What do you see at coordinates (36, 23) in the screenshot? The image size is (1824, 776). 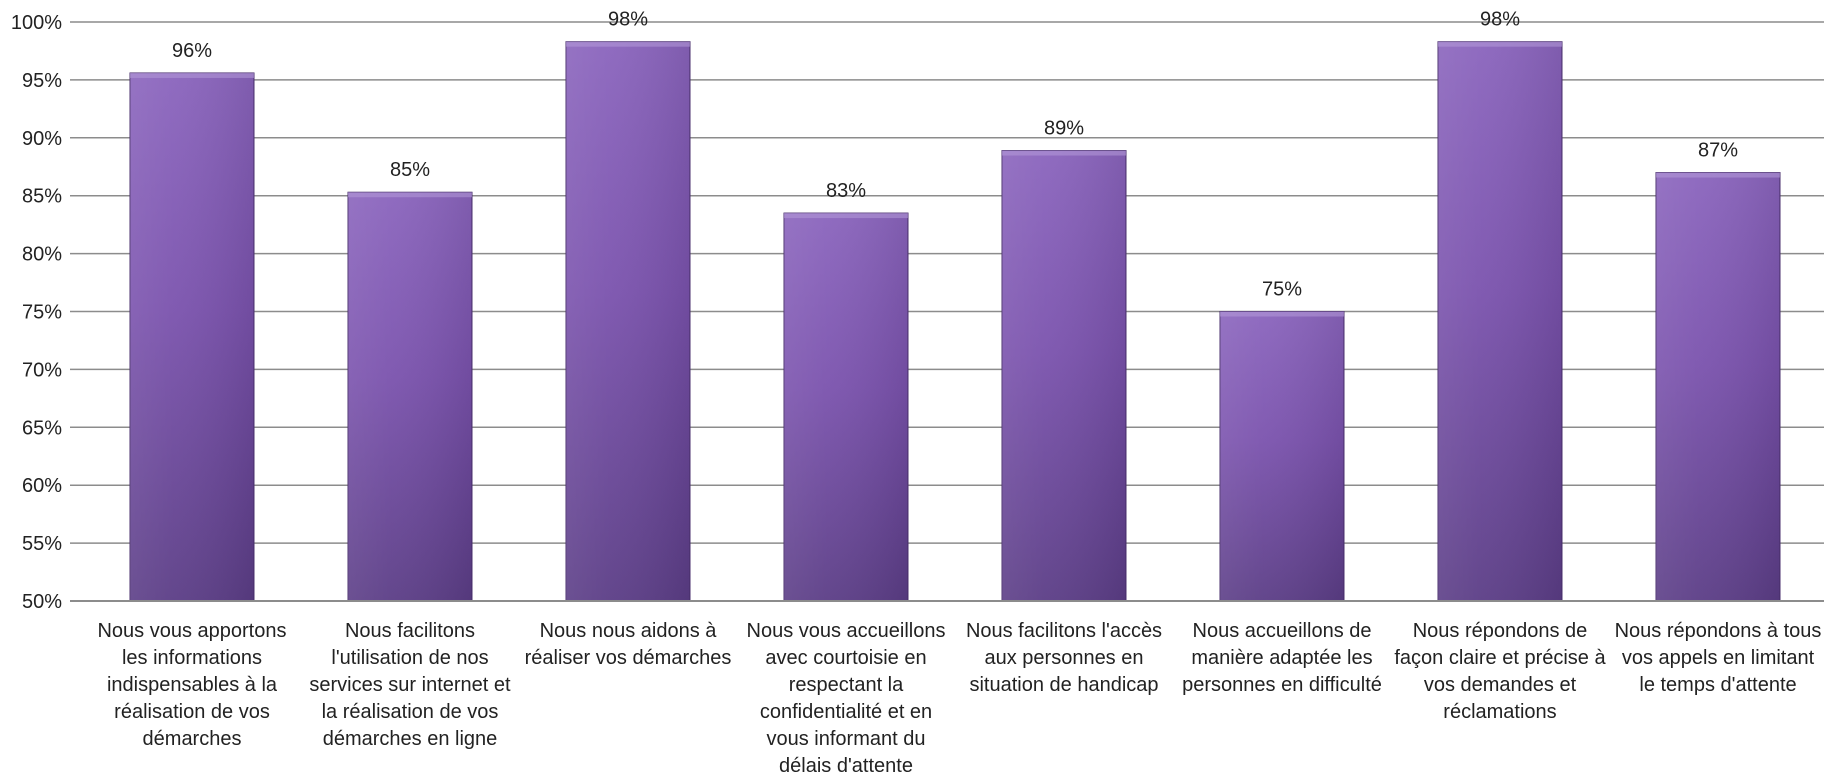 I see `y-tick-label: 100%` at bounding box center [36, 23].